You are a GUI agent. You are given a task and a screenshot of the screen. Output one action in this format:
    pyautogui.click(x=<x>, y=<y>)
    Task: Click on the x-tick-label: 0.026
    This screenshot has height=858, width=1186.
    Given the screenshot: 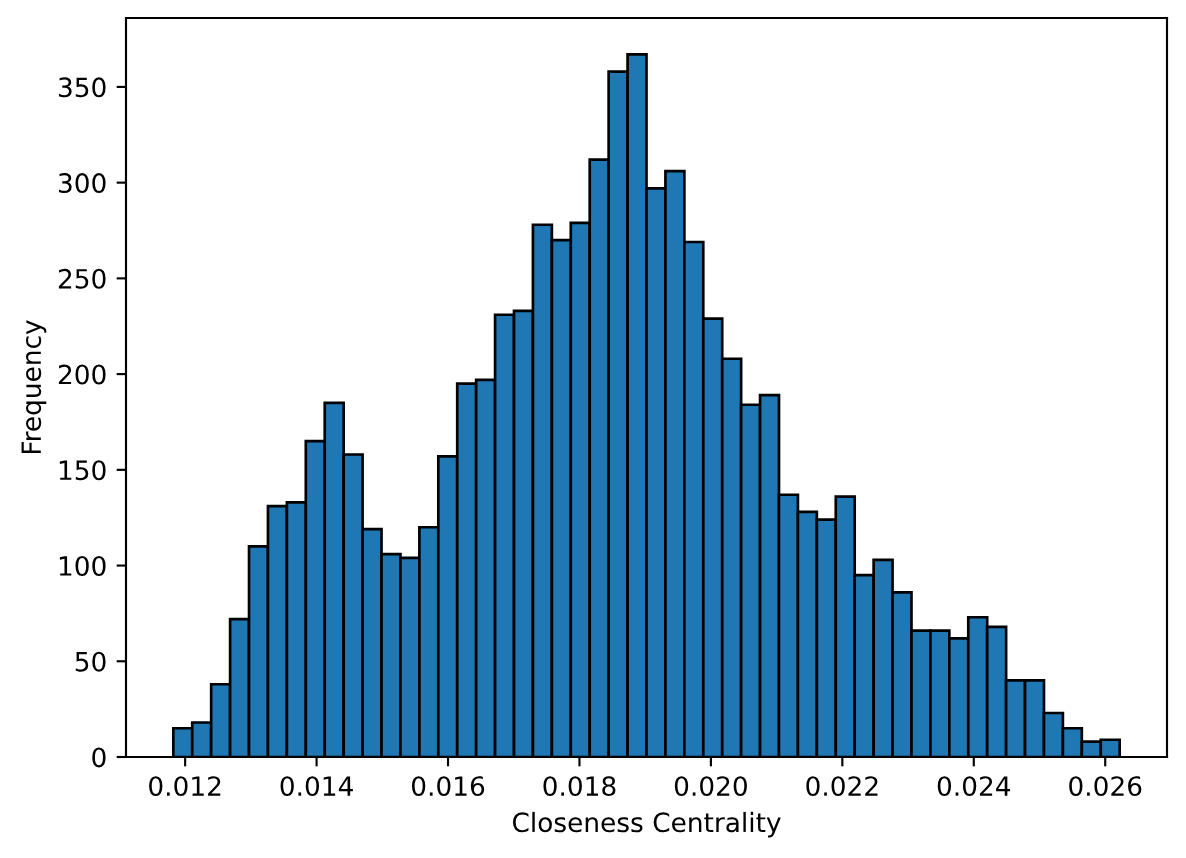 What is the action you would take?
    pyautogui.click(x=1105, y=786)
    